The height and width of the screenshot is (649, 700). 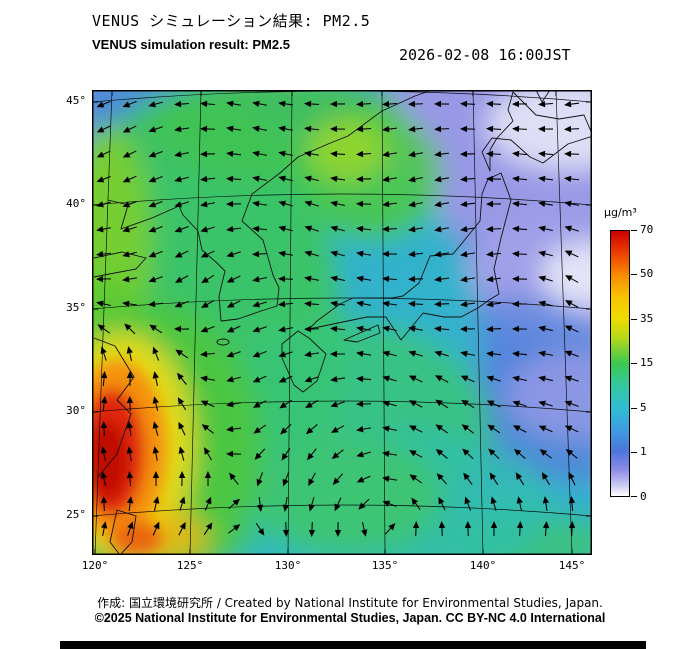 What do you see at coordinates (643, 407) in the screenshot?
I see `colorbar-tick-5: 5` at bounding box center [643, 407].